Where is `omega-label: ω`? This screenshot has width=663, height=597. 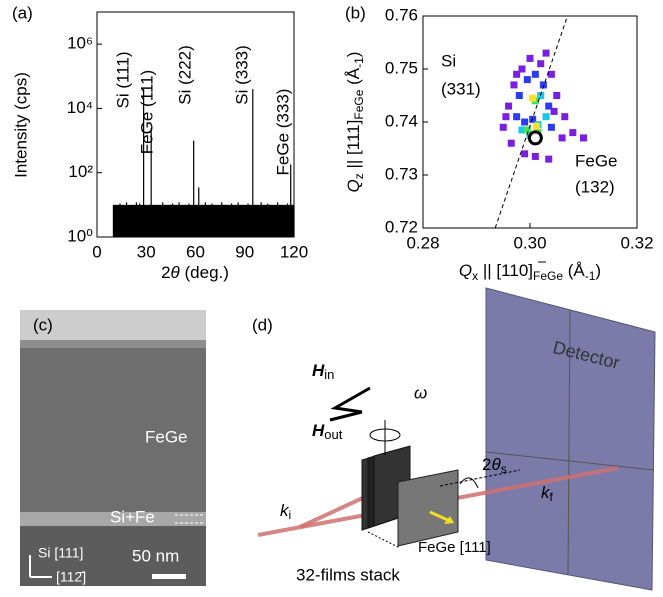
omega-label: ω is located at coordinates (420, 392).